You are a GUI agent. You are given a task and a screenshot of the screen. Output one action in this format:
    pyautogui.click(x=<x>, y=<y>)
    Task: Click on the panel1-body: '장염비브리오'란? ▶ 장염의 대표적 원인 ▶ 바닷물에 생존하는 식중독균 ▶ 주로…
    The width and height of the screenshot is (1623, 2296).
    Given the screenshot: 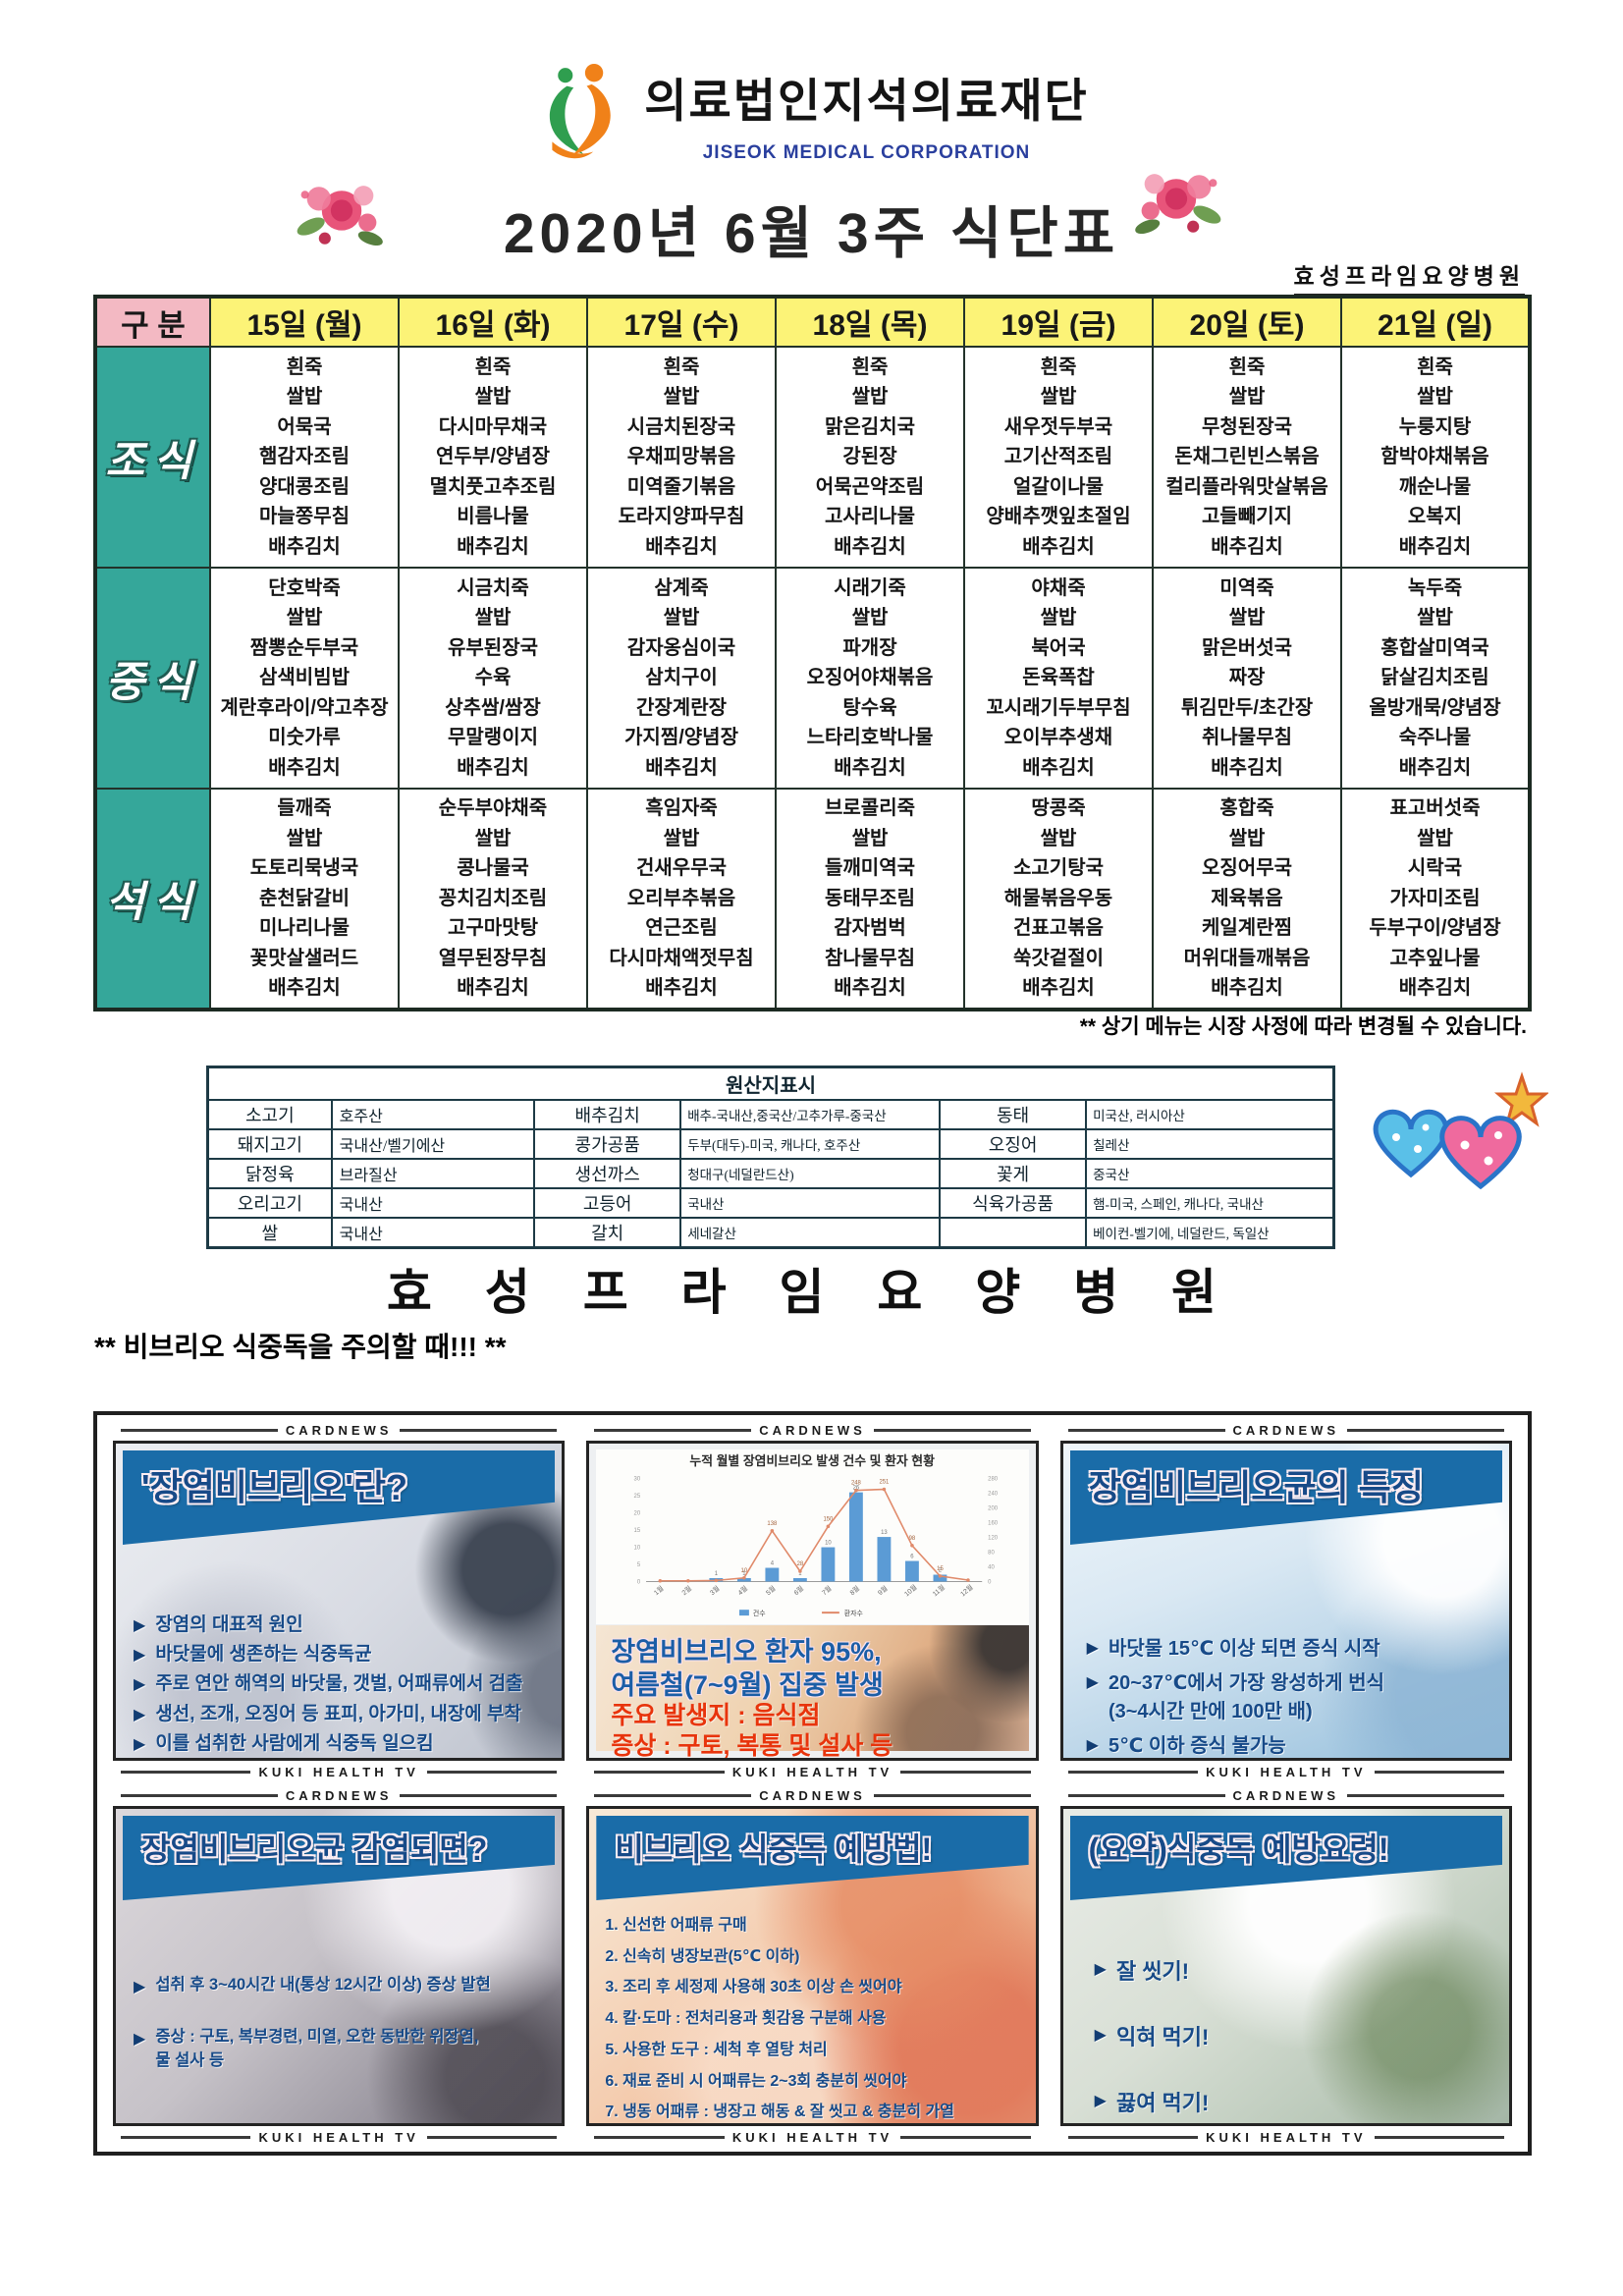 What is the action you would take?
    pyautogui.click(x=339, y=1601)
    